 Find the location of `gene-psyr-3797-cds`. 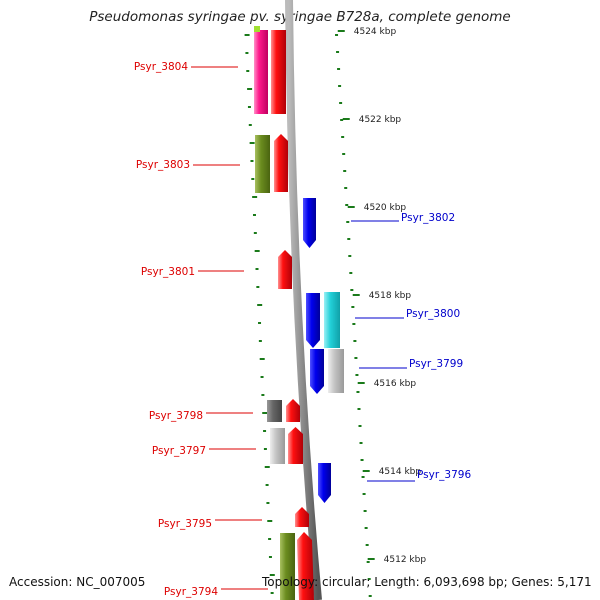

gene-psyr-3797-cds is located at coordinates (277, 446).